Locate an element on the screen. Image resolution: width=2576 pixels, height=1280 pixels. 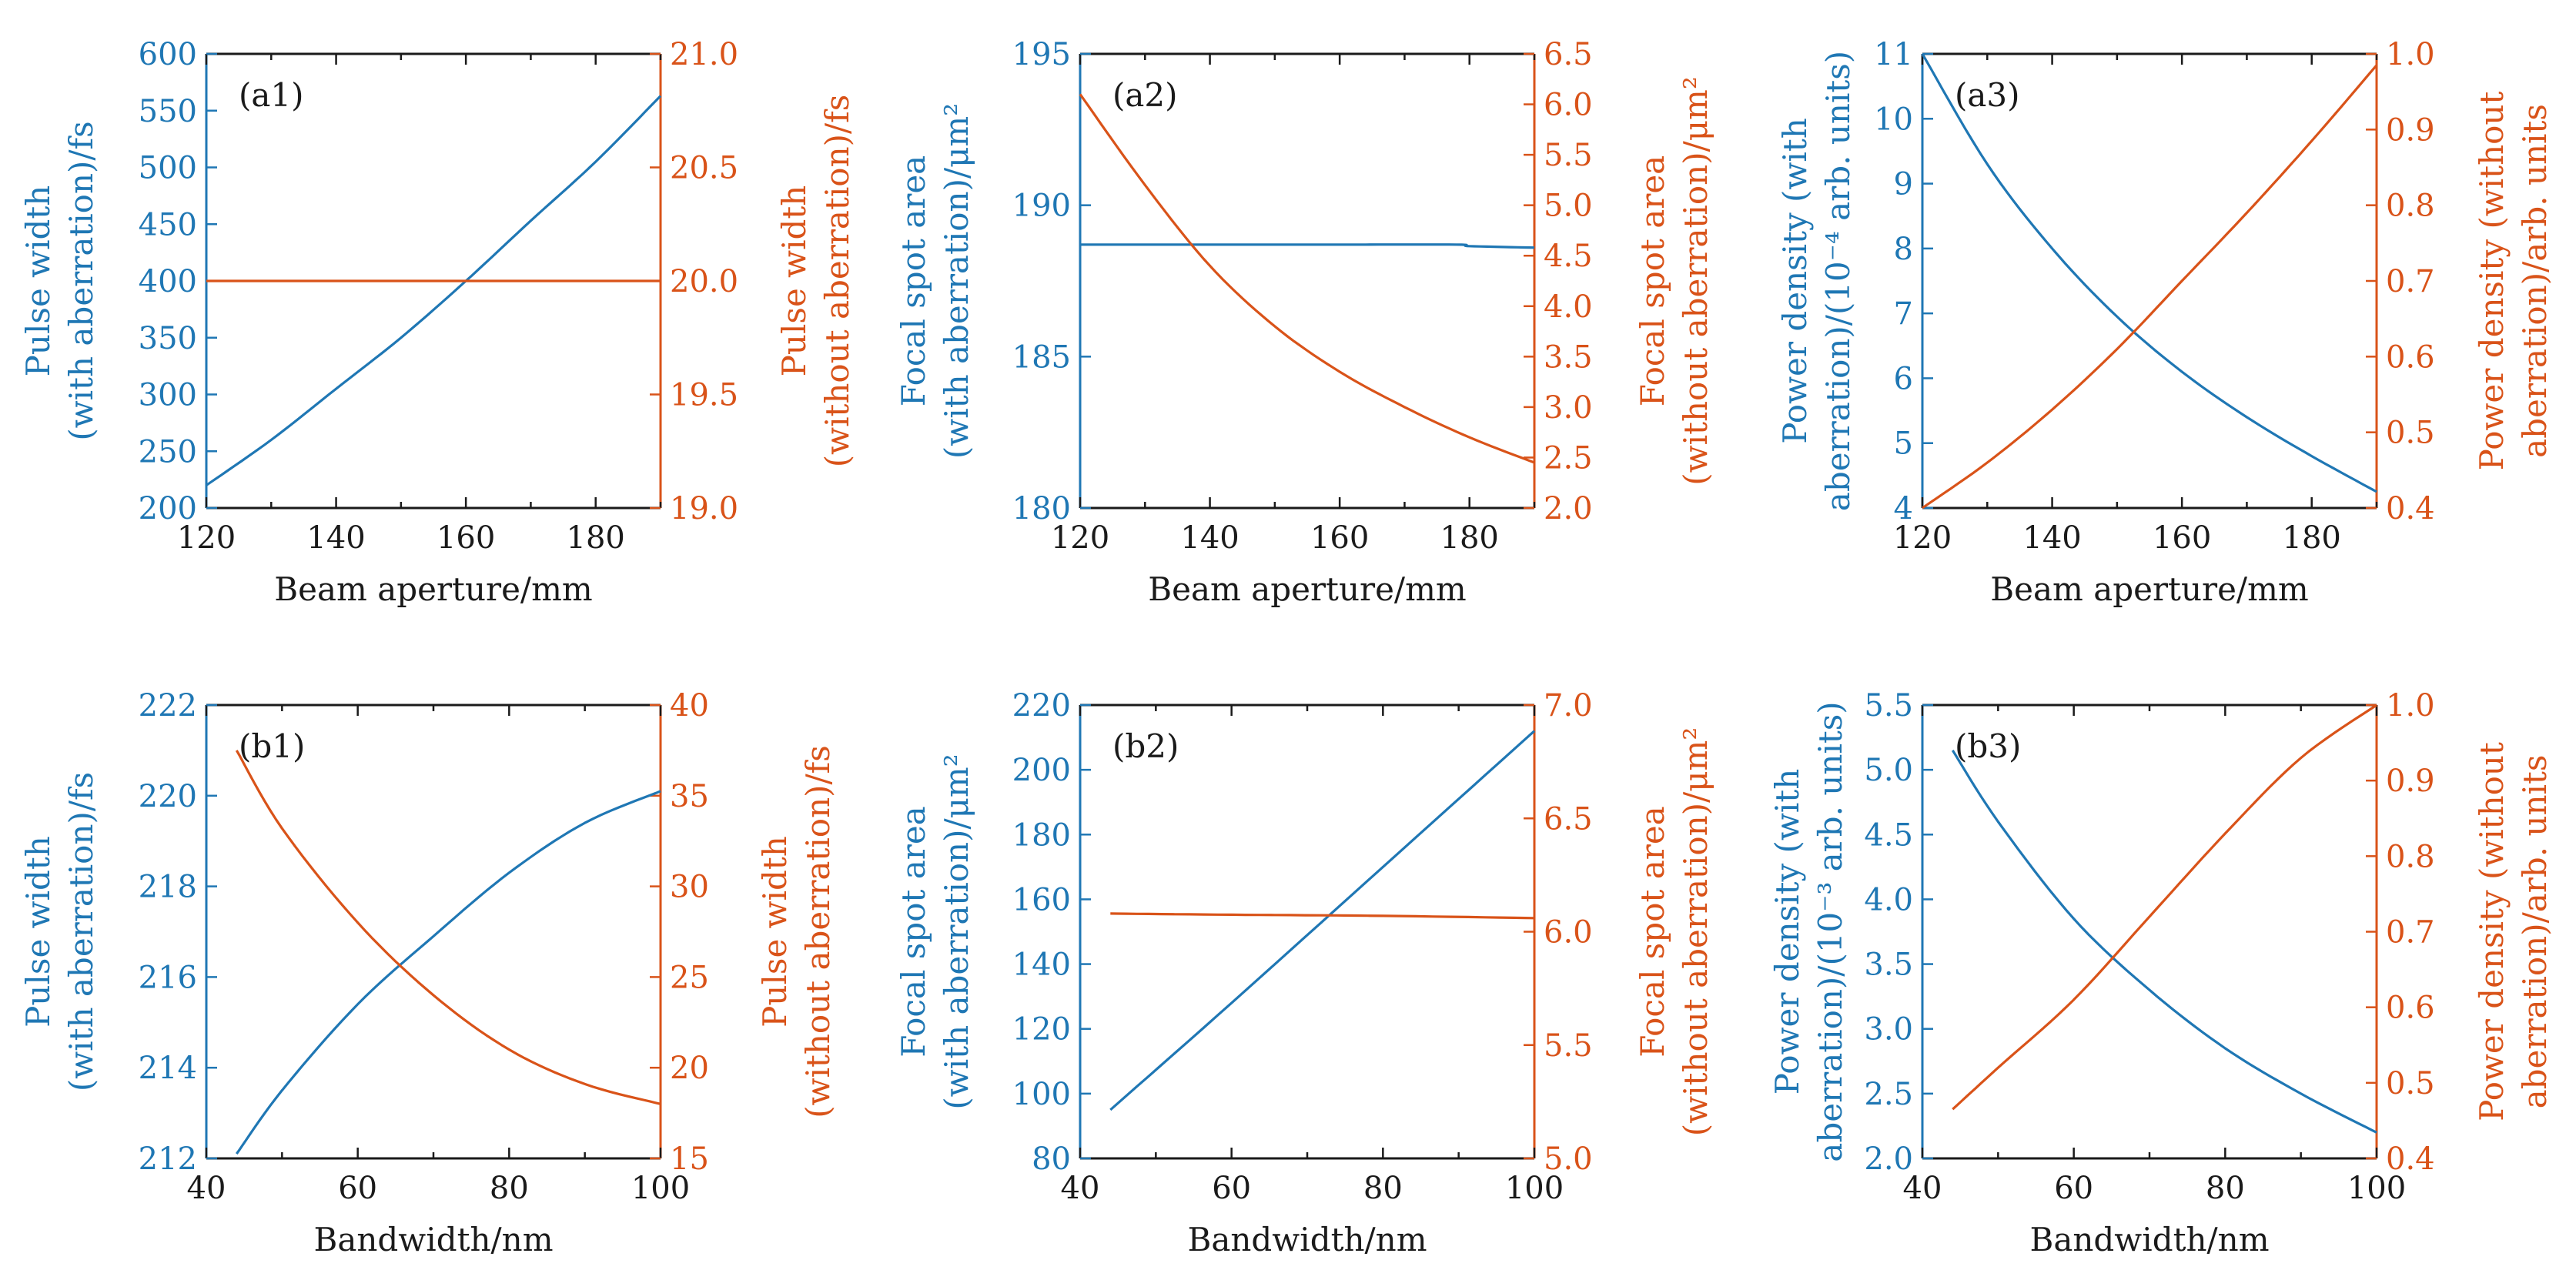
right-y-tick-label: 5.5 is located at coordinates (1568, 156).